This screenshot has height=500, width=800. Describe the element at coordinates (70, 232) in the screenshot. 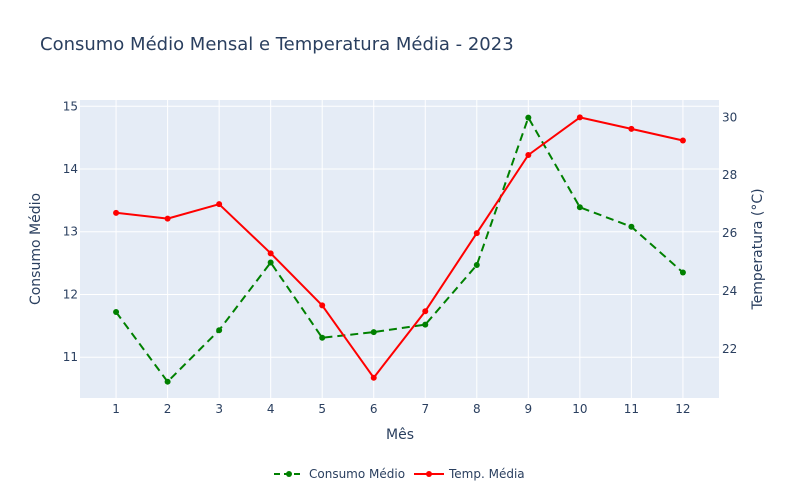

I see `y-tick-label: 13` at that location.